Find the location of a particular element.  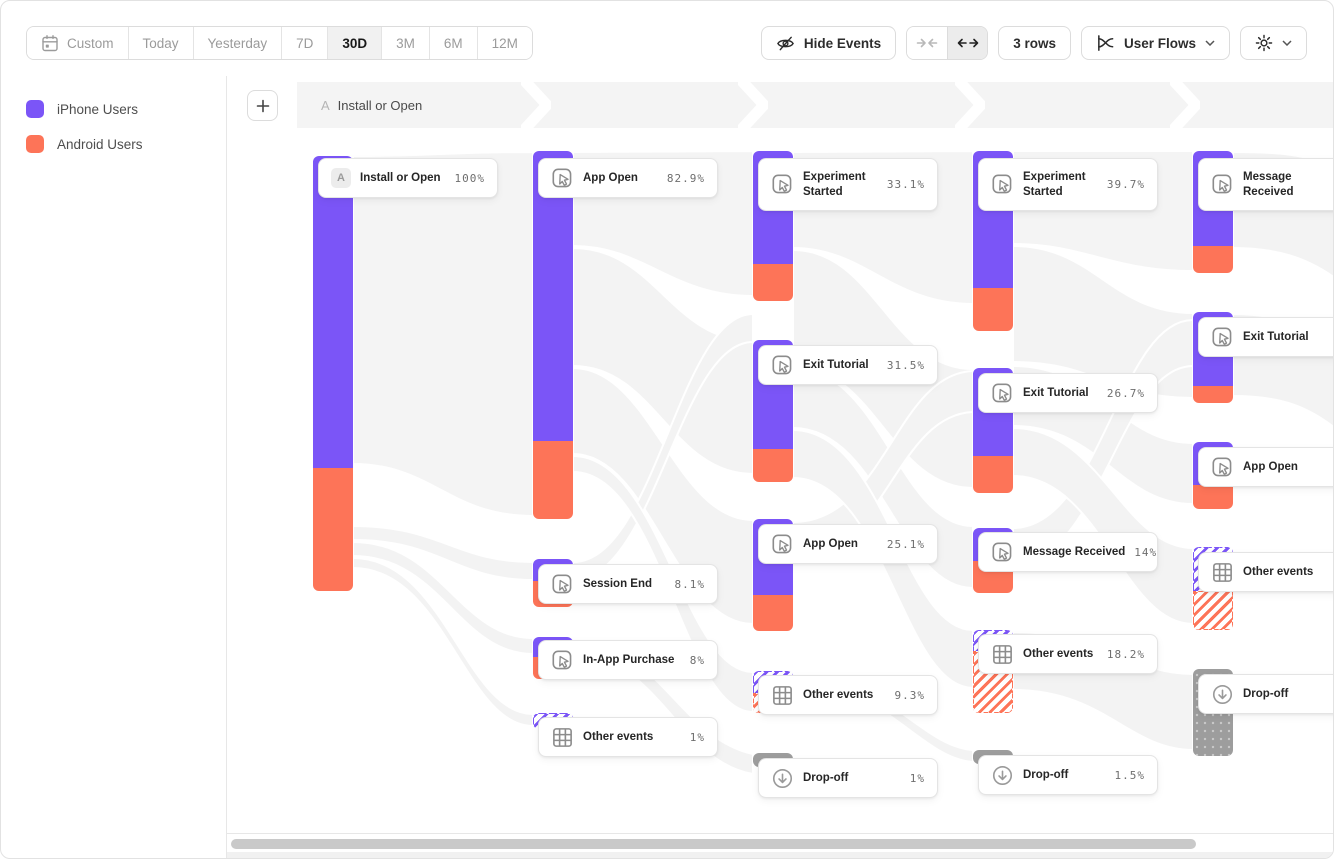

date-range-today: Today is located at coordinates (160, 43).